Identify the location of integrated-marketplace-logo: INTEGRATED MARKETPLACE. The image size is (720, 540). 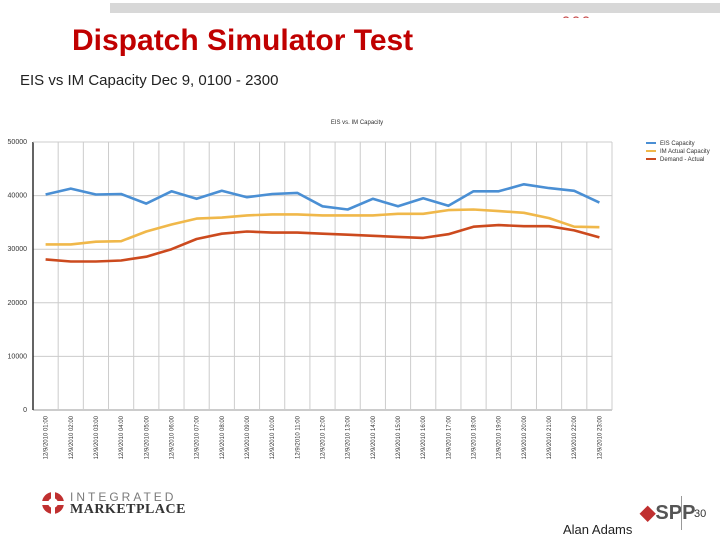
(112, 504).